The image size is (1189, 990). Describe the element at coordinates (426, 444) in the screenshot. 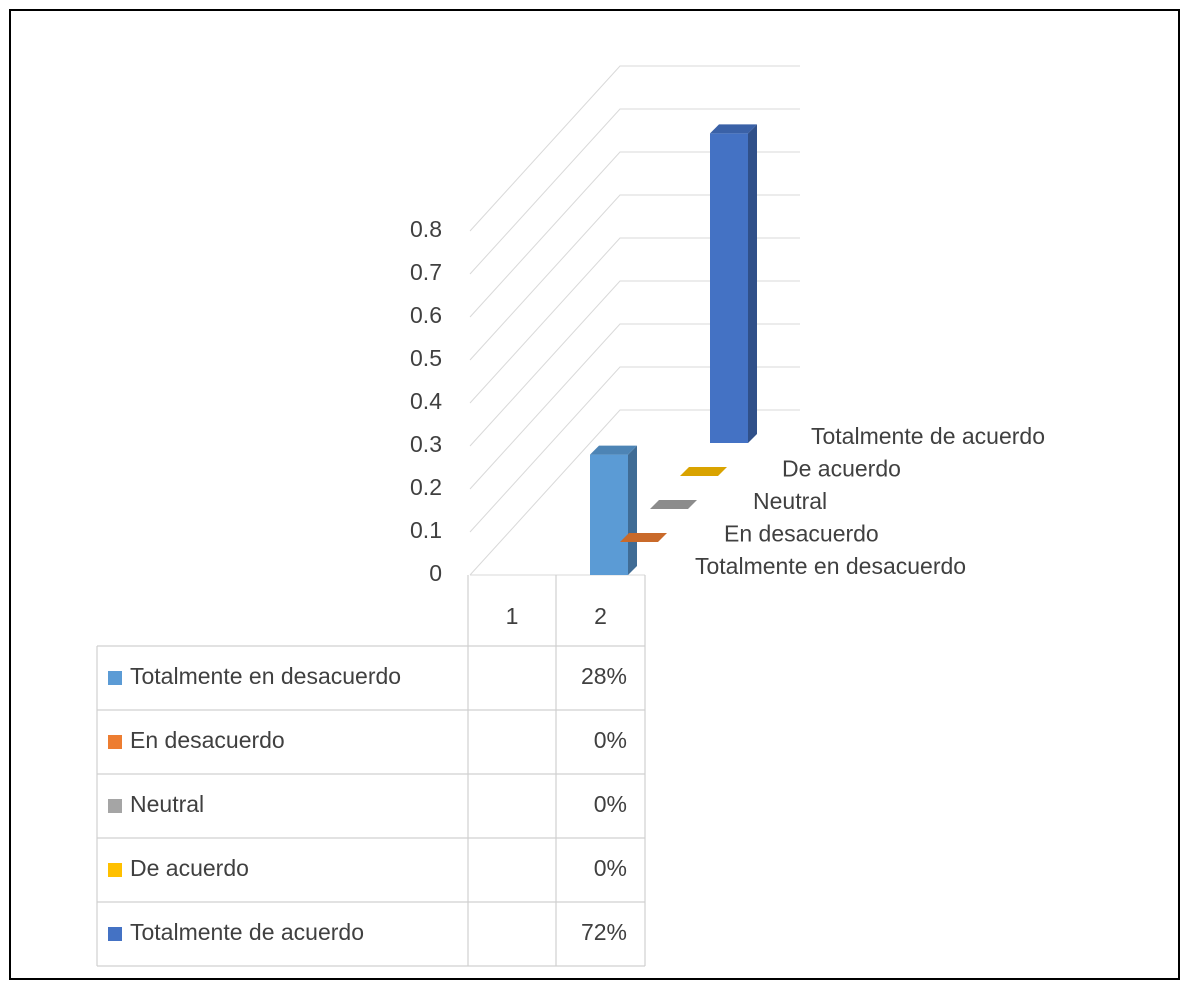

I see `y-tick-label: 0.3` at that location.